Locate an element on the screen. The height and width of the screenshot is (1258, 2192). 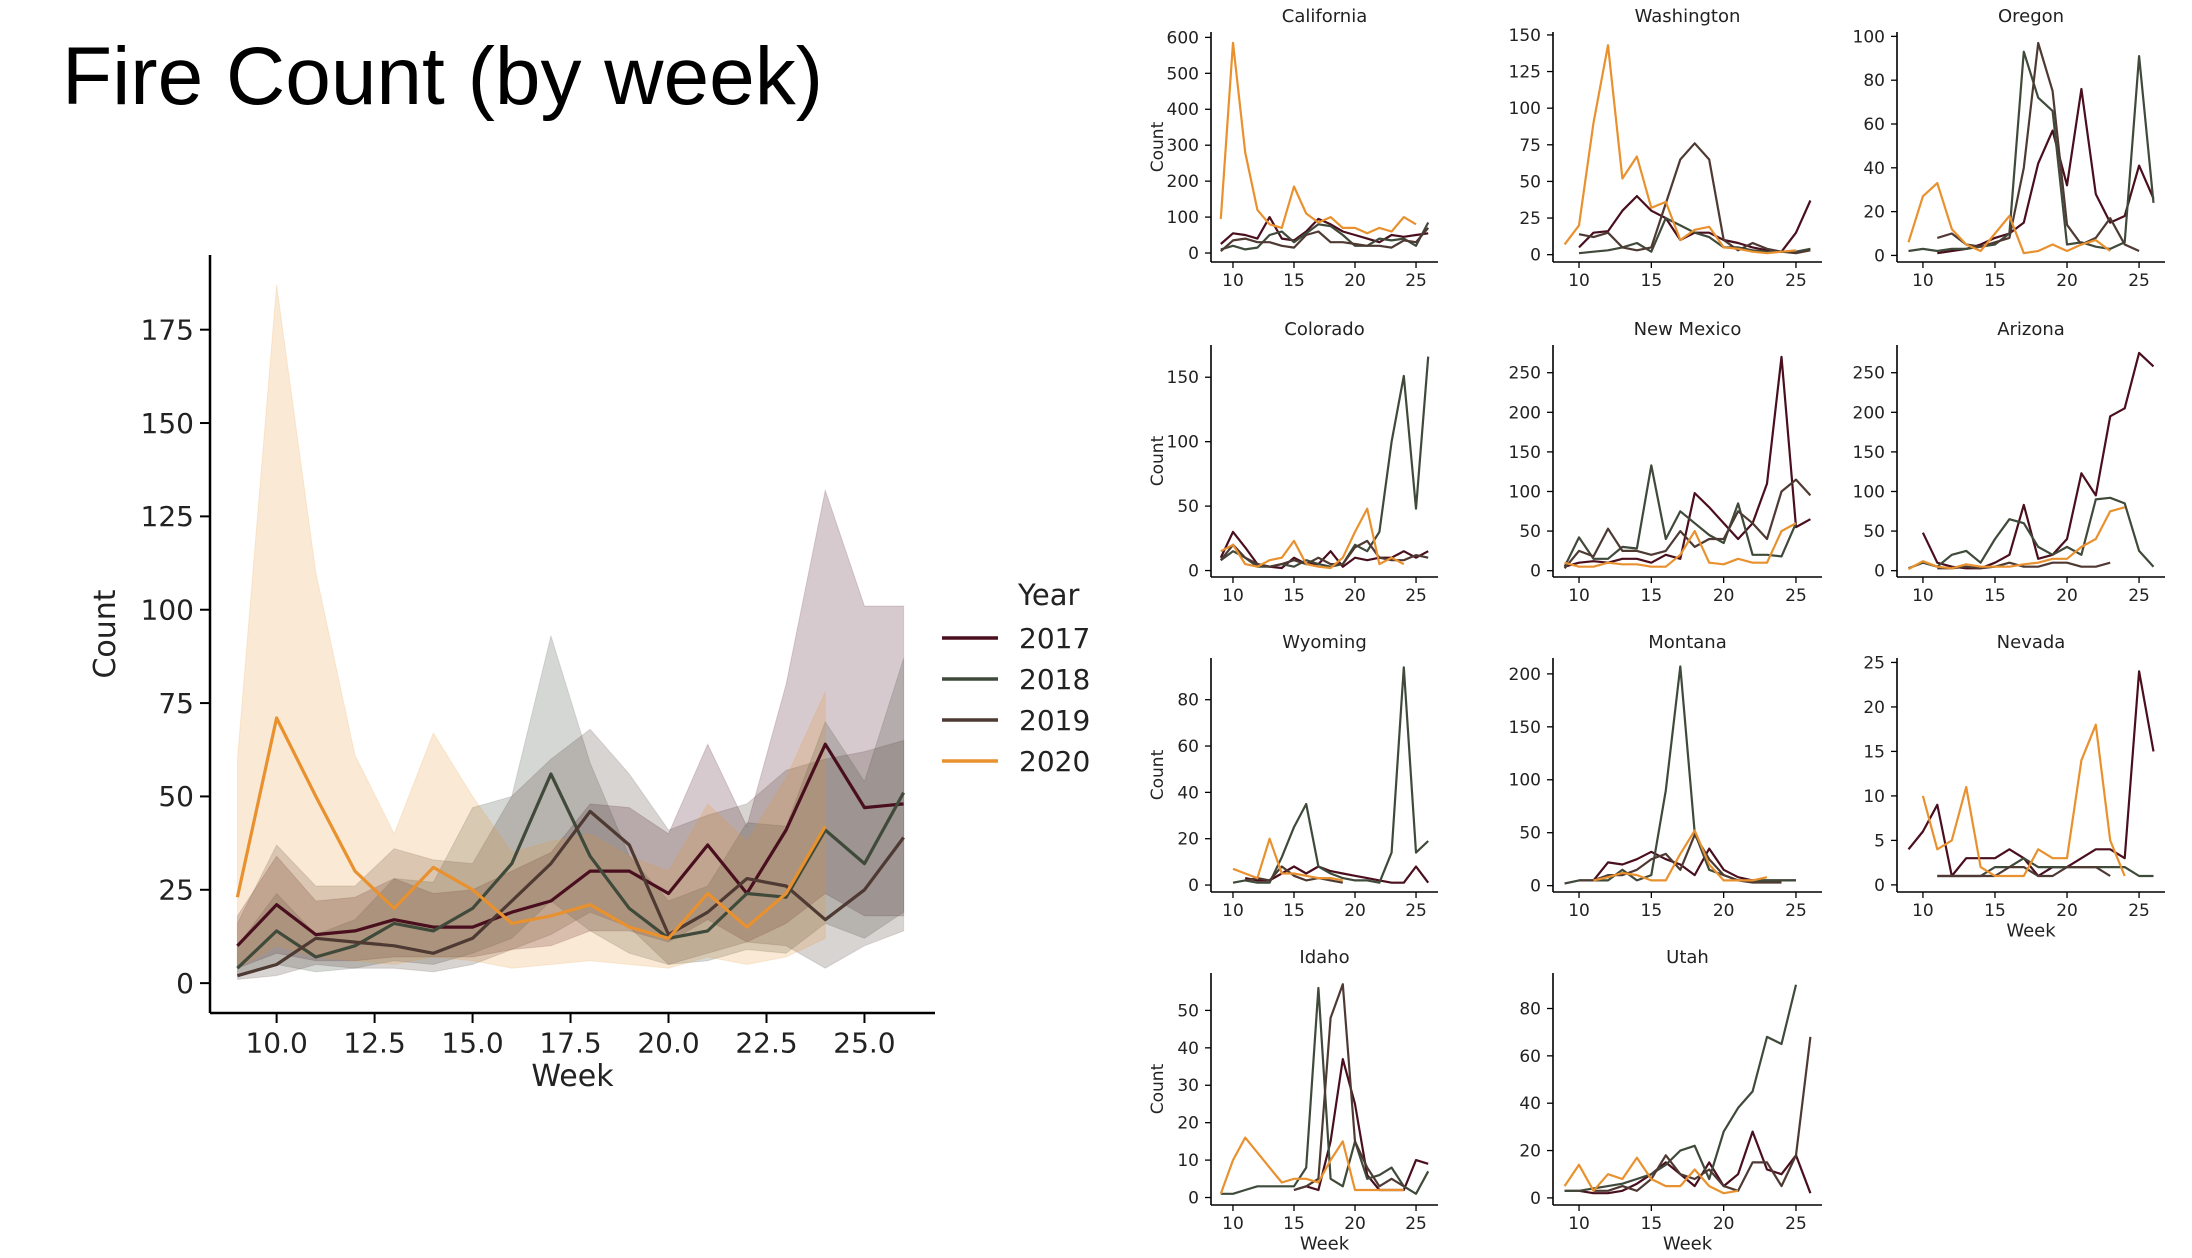
x-tick-label: 25.0 is located at coordinates (864, 1042).